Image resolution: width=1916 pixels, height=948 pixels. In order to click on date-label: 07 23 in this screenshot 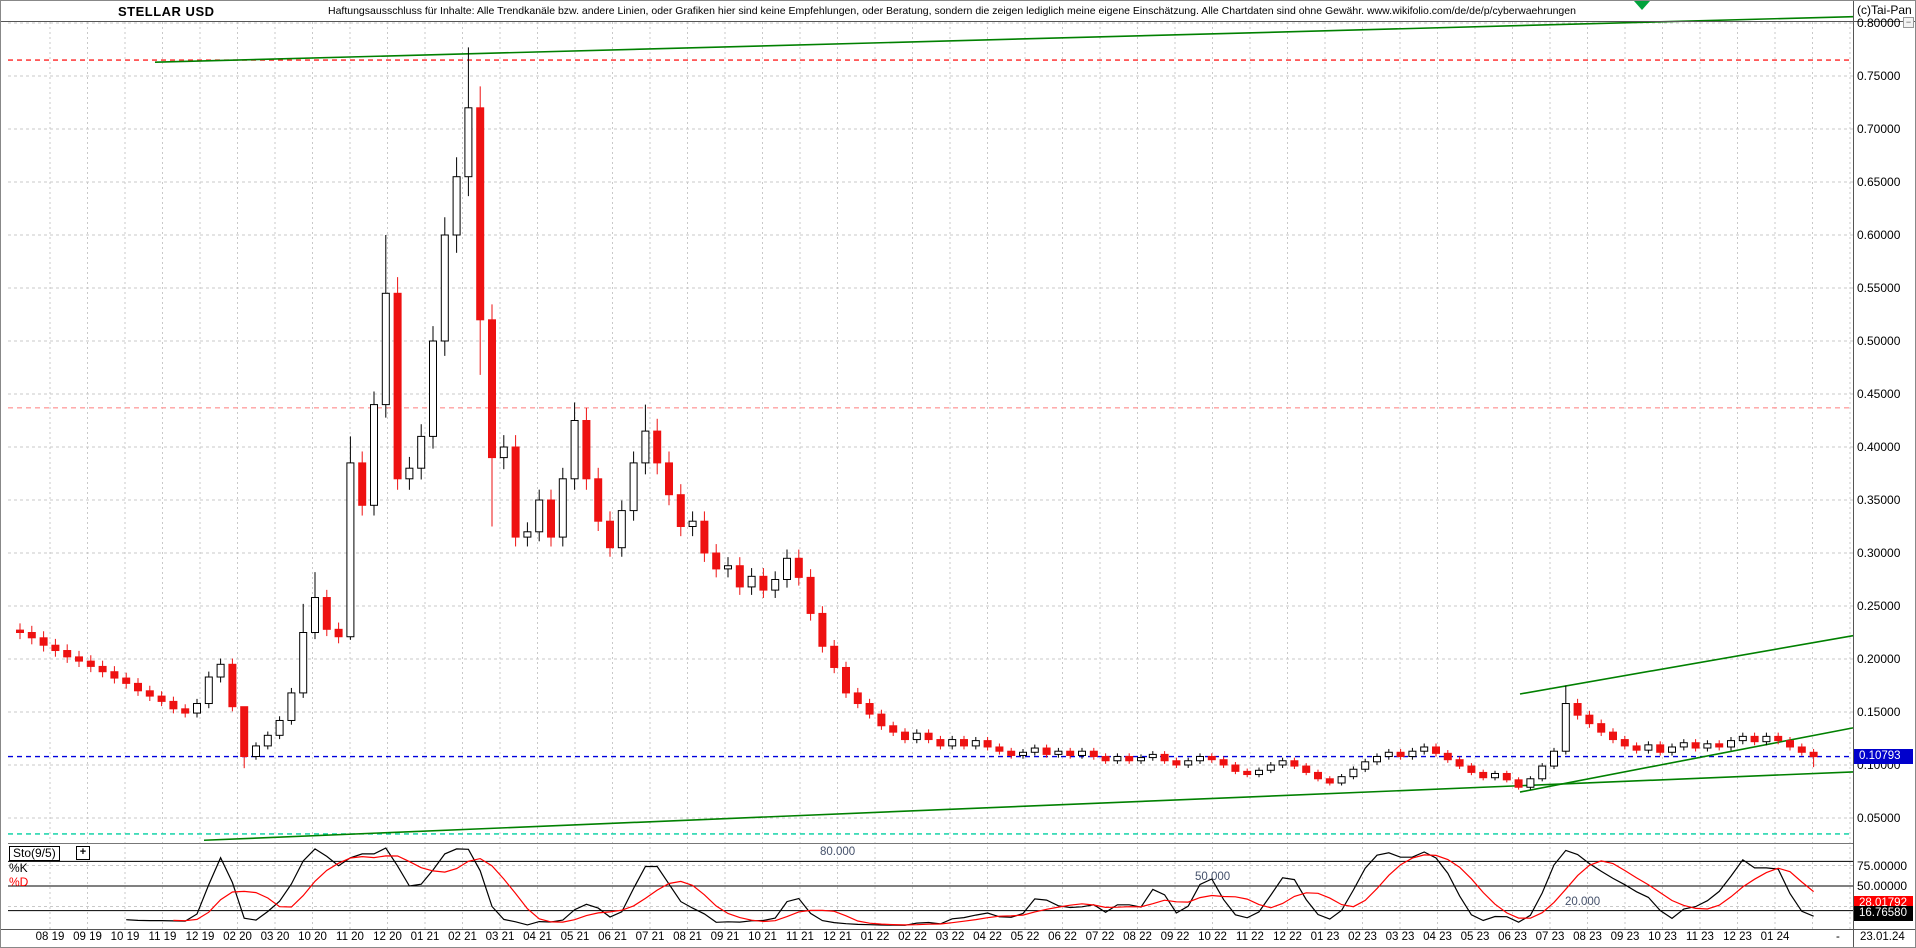, I will do `click(1550, 937)`.